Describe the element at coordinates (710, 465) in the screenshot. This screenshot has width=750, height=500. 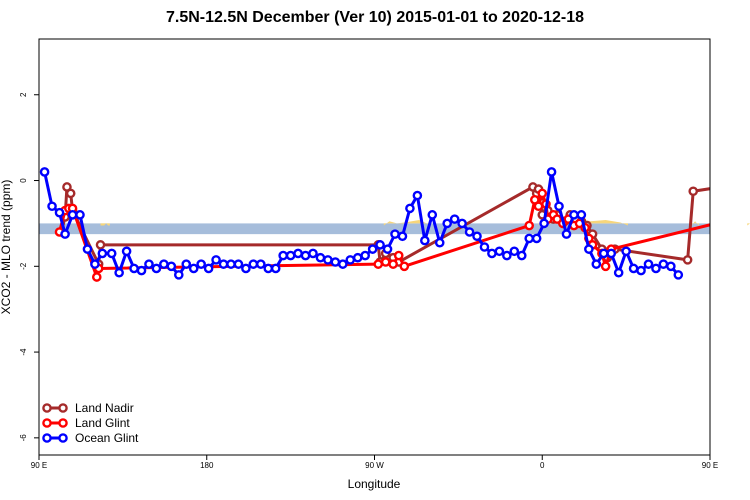
I see `x-tick-label-4: 90 E` at that location.